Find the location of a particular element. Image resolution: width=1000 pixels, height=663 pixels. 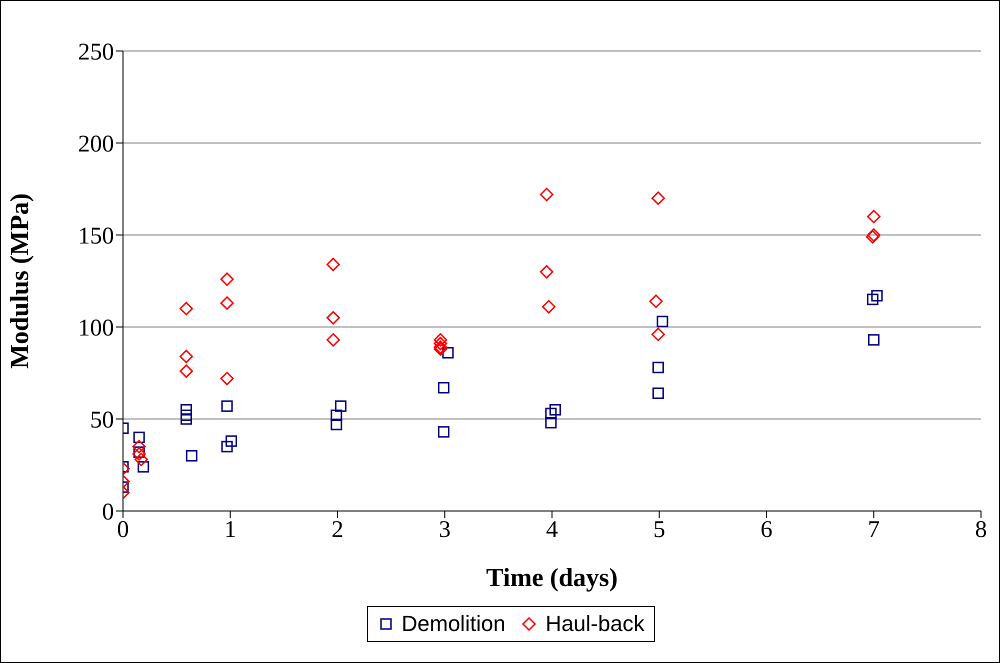

y-tick-label: 0 is located at coordinates (108, 513).